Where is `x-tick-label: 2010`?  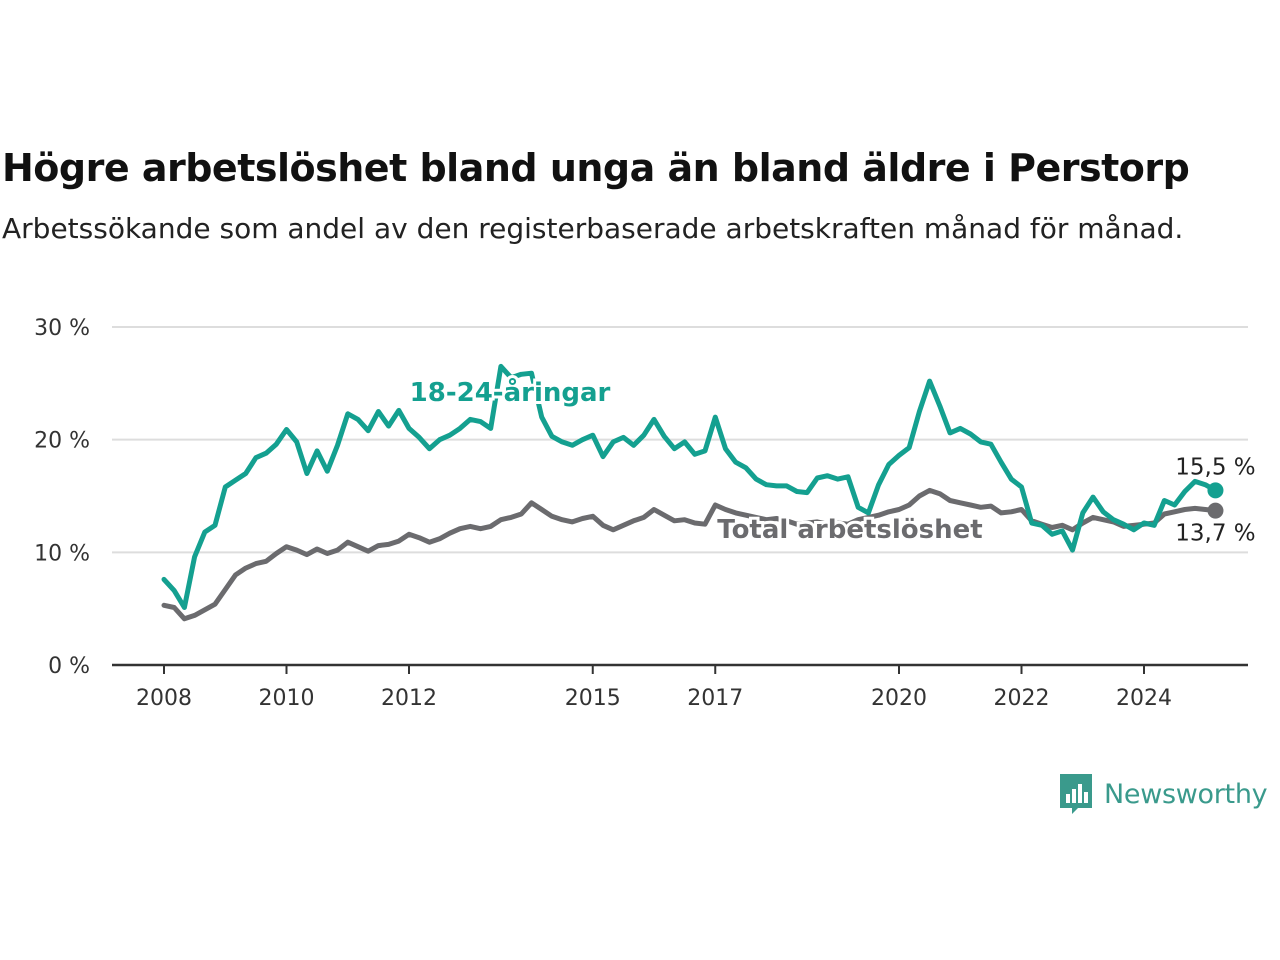
x-tick-label: 2010 is located at coordinates (287, 698).